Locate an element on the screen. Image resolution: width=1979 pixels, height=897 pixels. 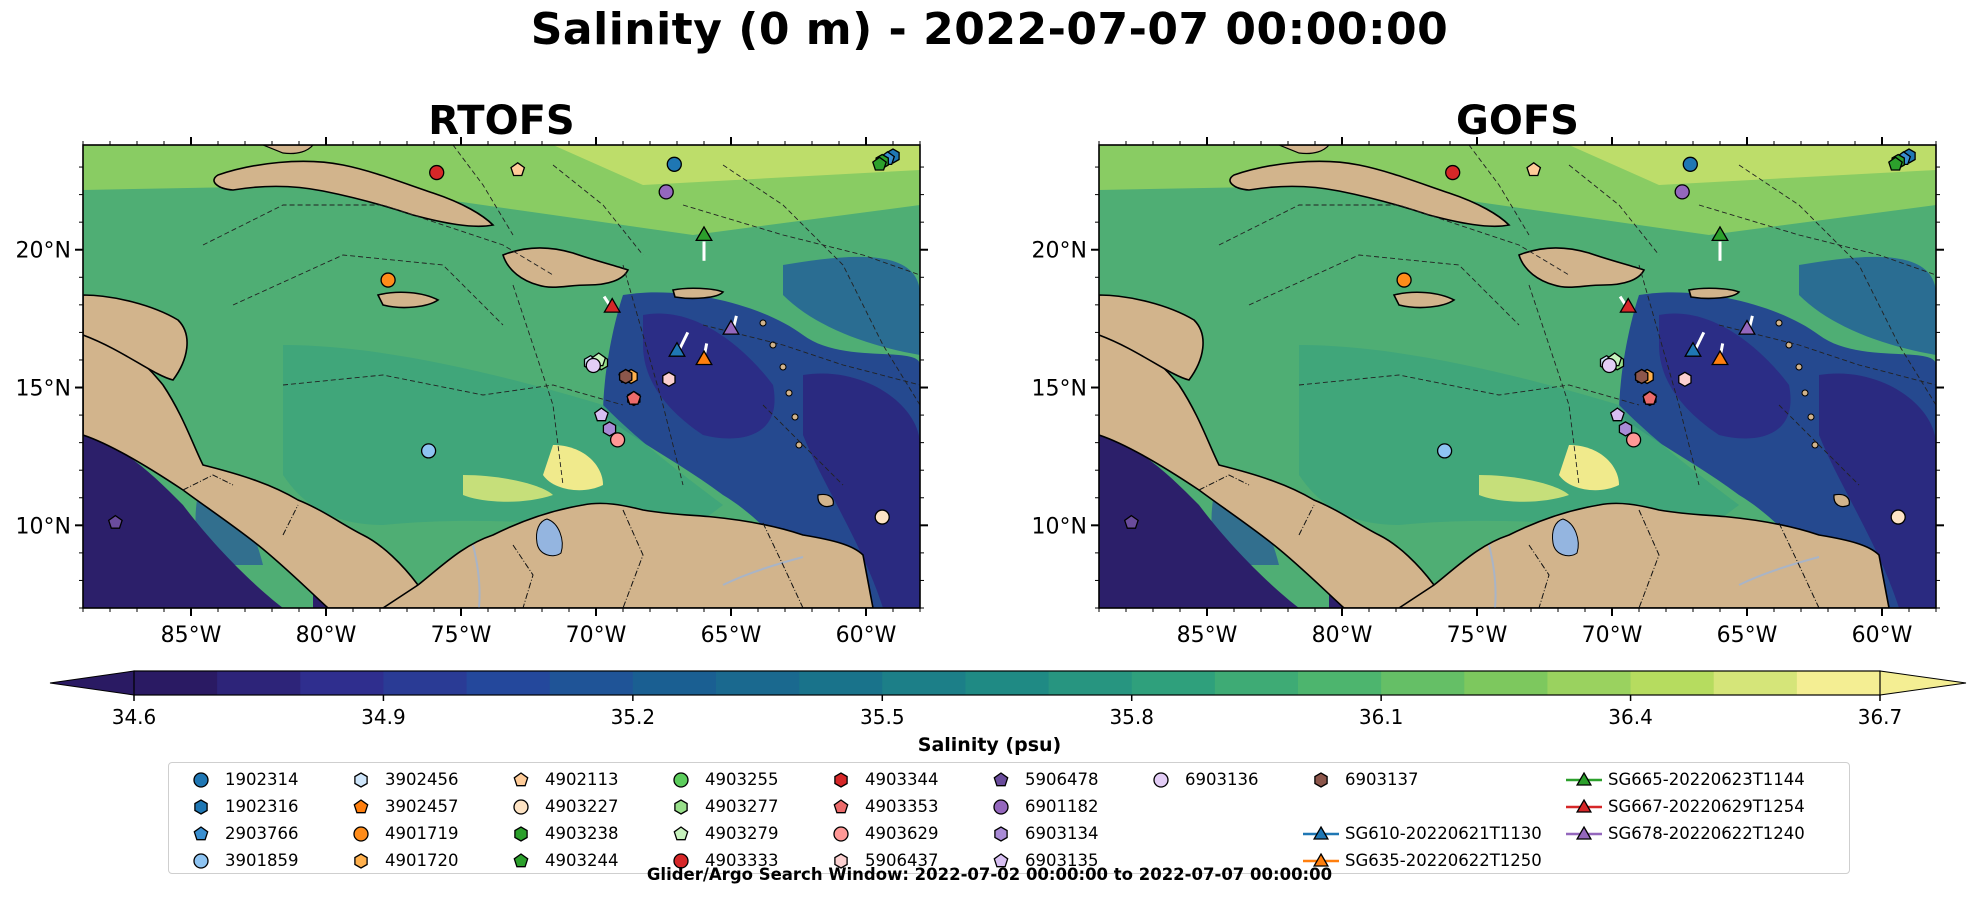
glider-marker-SG678-20220622T1240 is located at coordinates (731, 327).